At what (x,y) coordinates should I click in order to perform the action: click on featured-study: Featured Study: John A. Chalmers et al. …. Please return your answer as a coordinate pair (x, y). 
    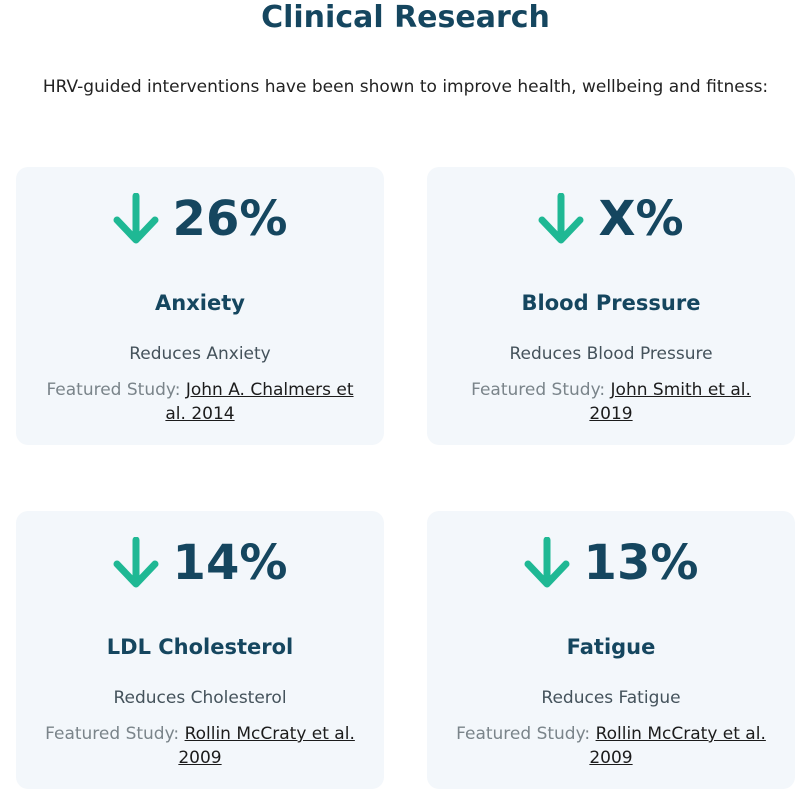
    Looking at the image, I should click on (200, 402).